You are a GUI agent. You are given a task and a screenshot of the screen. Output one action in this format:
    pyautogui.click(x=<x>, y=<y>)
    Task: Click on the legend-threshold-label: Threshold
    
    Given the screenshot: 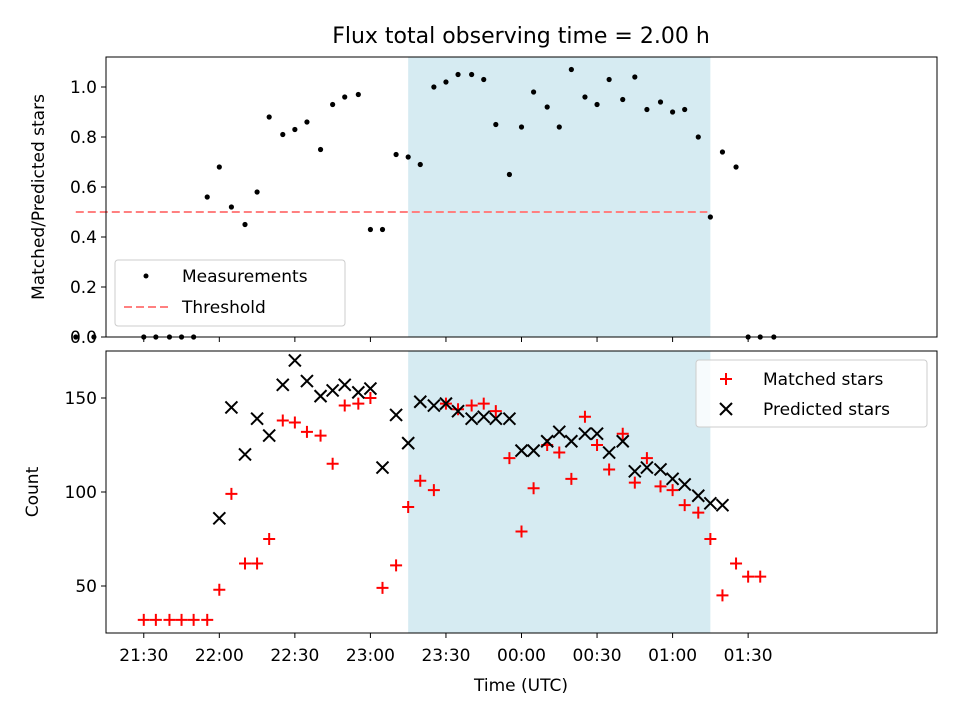 What is the action you would take?
    pyautogui.click(x=223, y=308)
    